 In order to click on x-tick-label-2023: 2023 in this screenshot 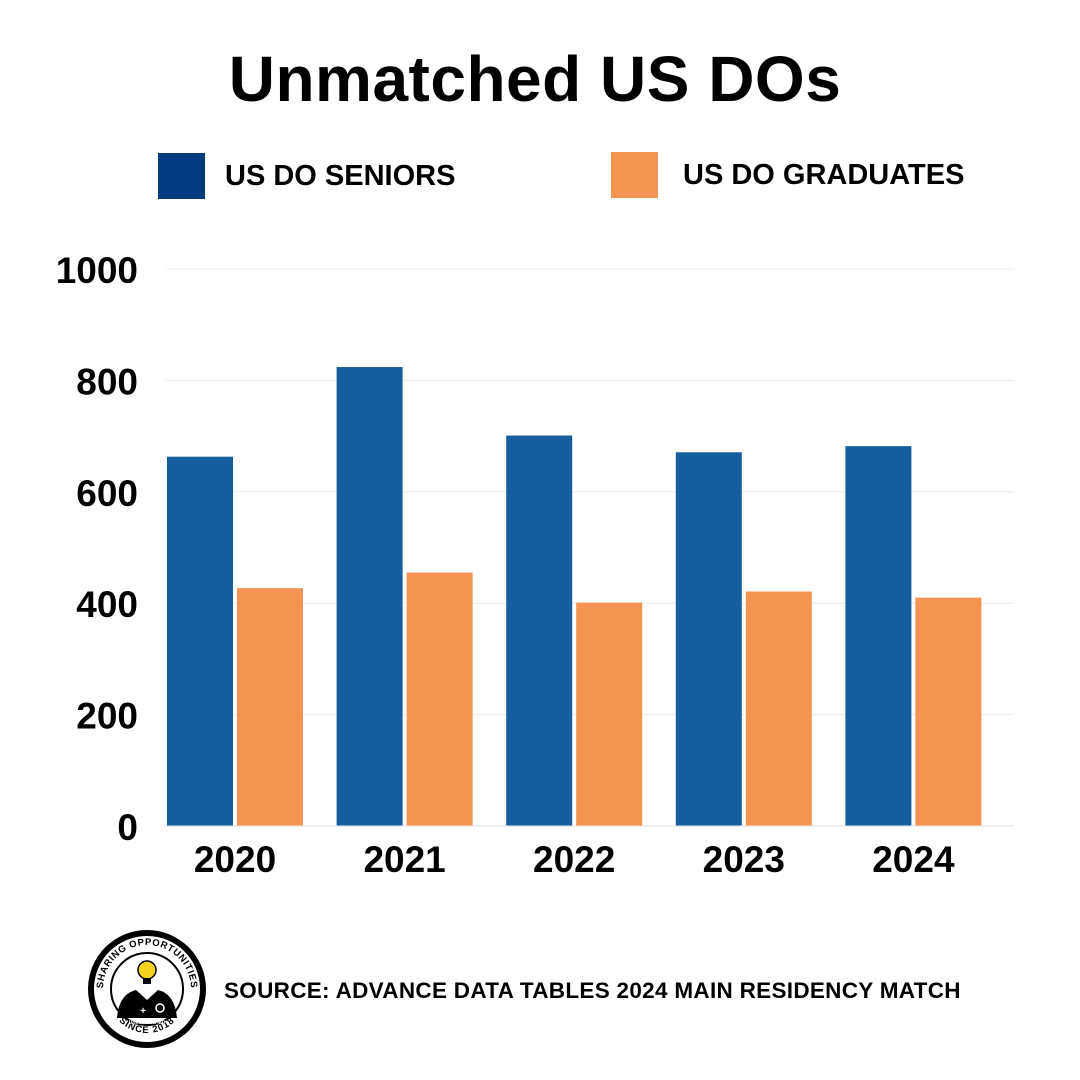, I will do `click(744, 859)`.